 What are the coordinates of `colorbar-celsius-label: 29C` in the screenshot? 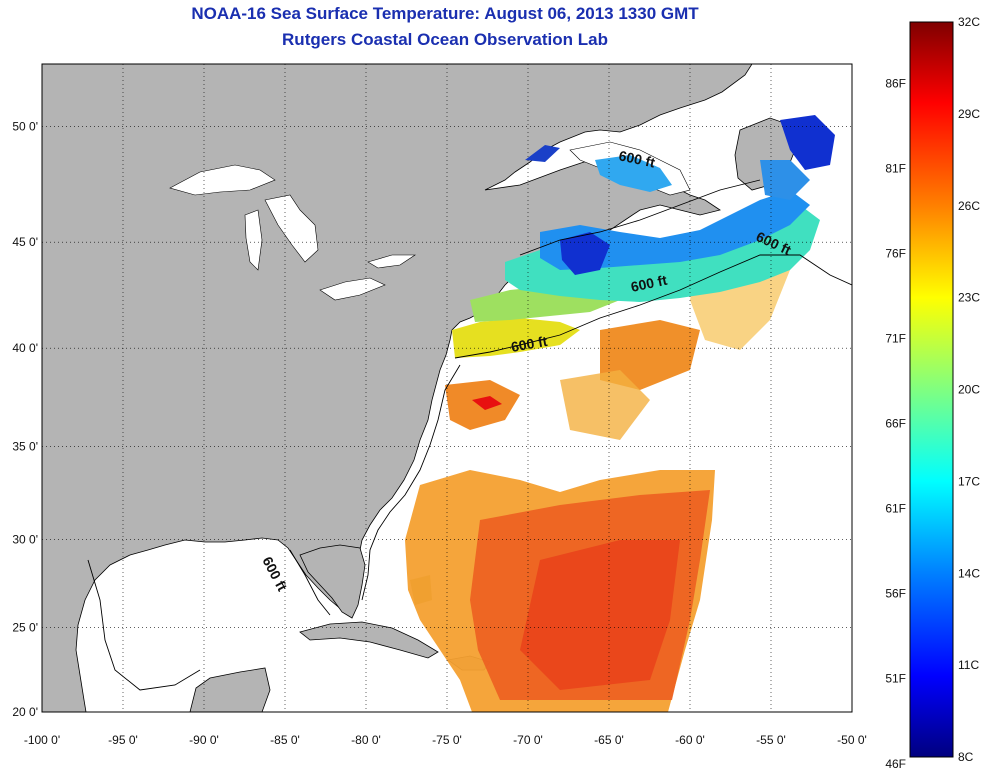 It's located at (969, 114).